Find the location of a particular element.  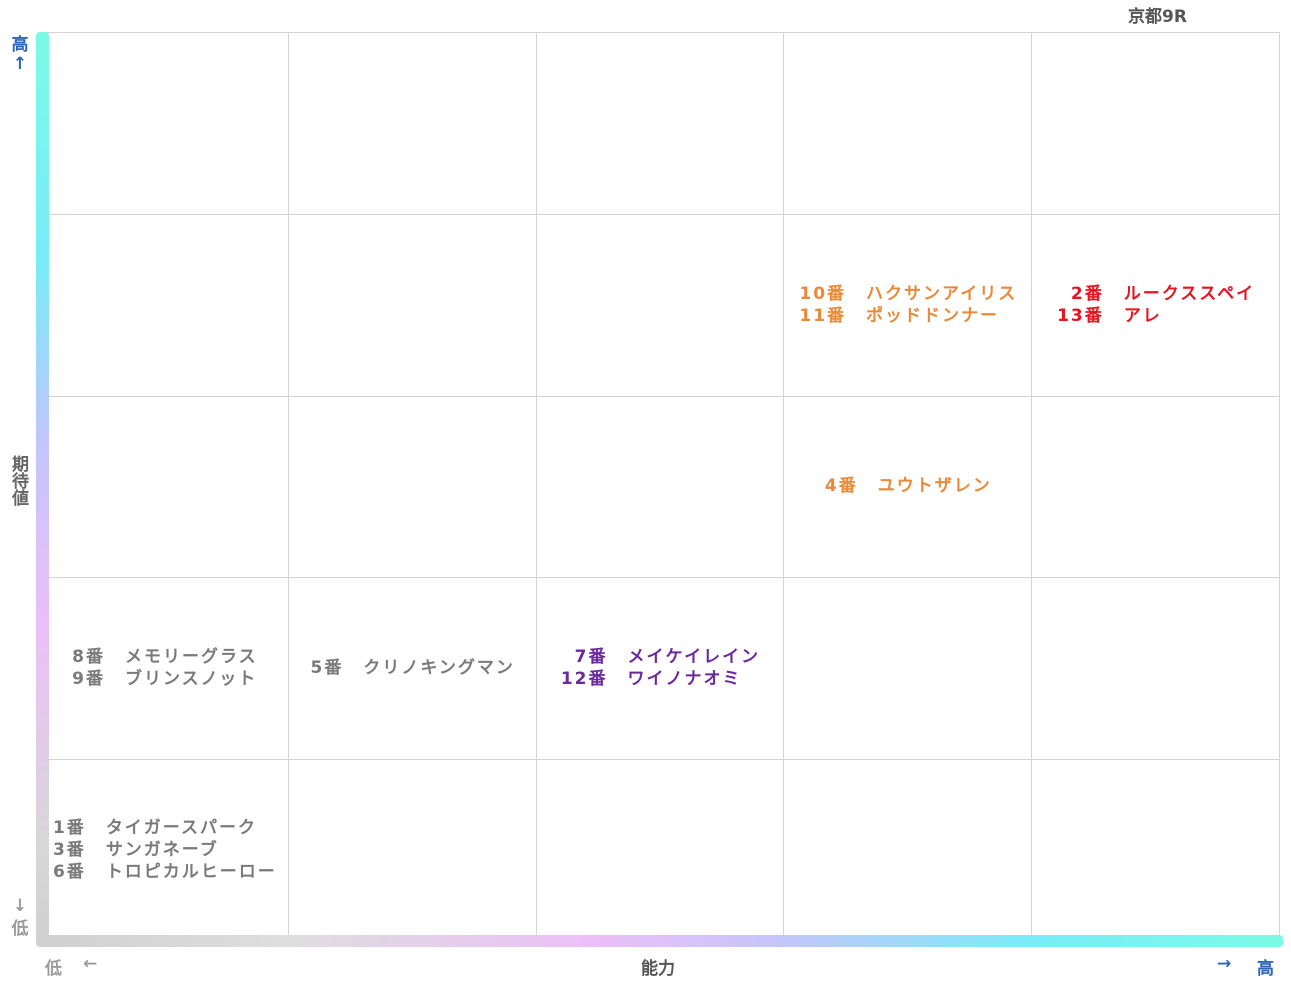

horse-number: 10番 is located at coordinates (823, 293).